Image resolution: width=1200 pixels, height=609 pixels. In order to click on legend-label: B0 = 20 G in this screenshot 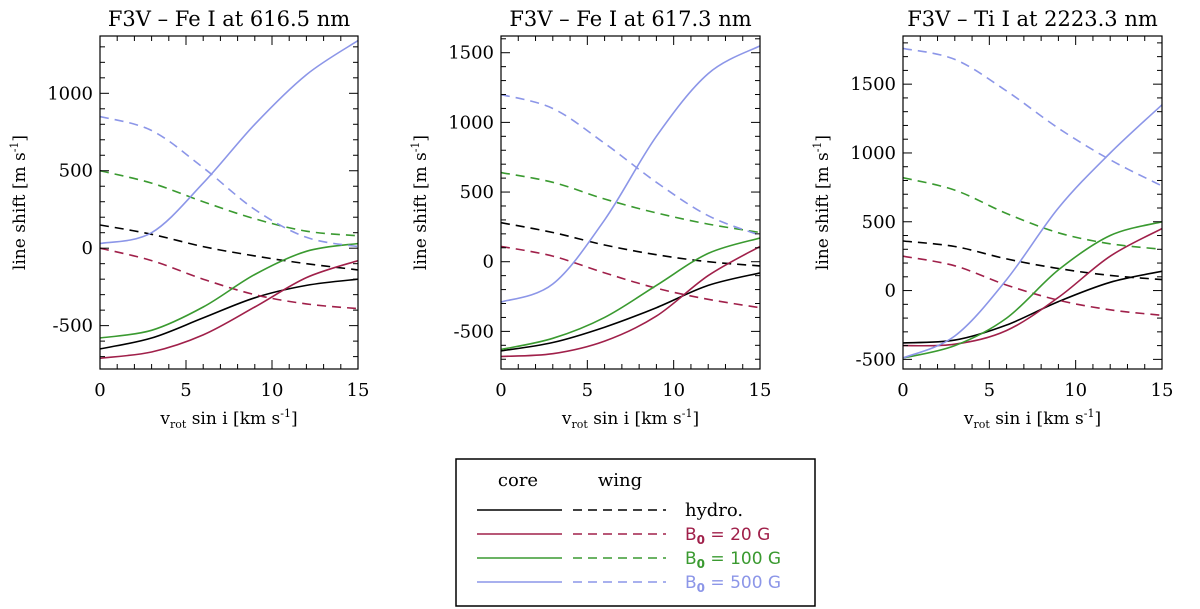, I will do `click(727, 536)`.